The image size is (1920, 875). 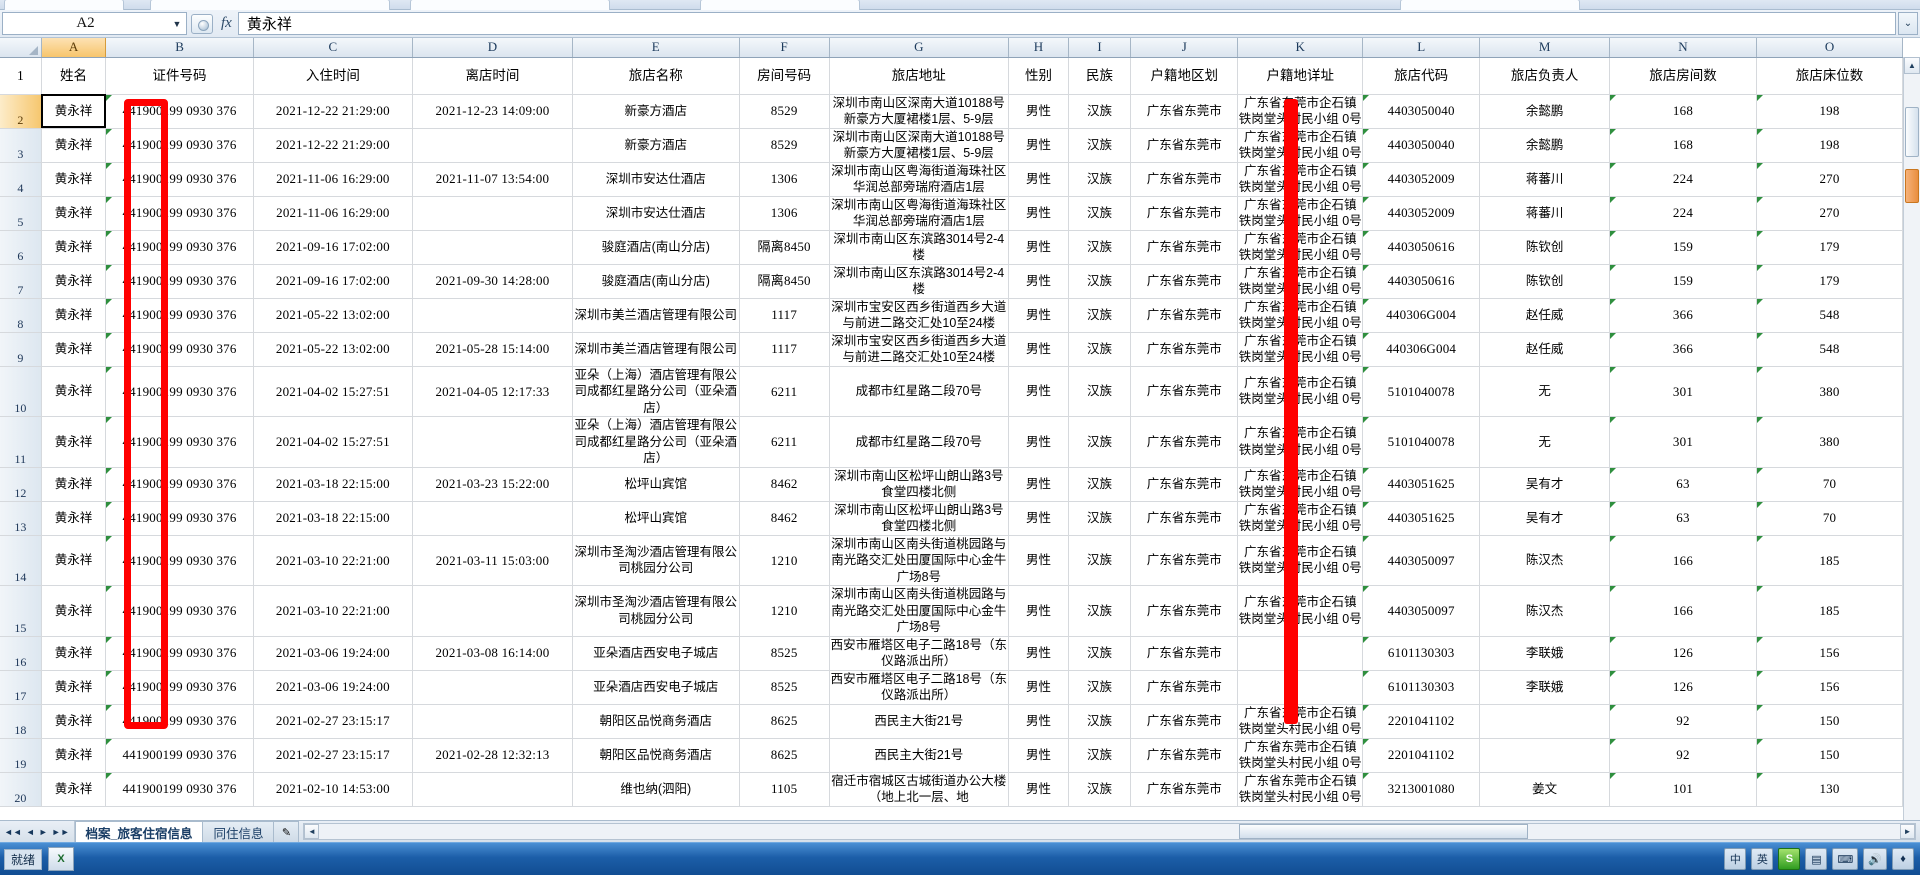 I want to click on cell-gender-r8: 男性, so click(x=1038, y=315).